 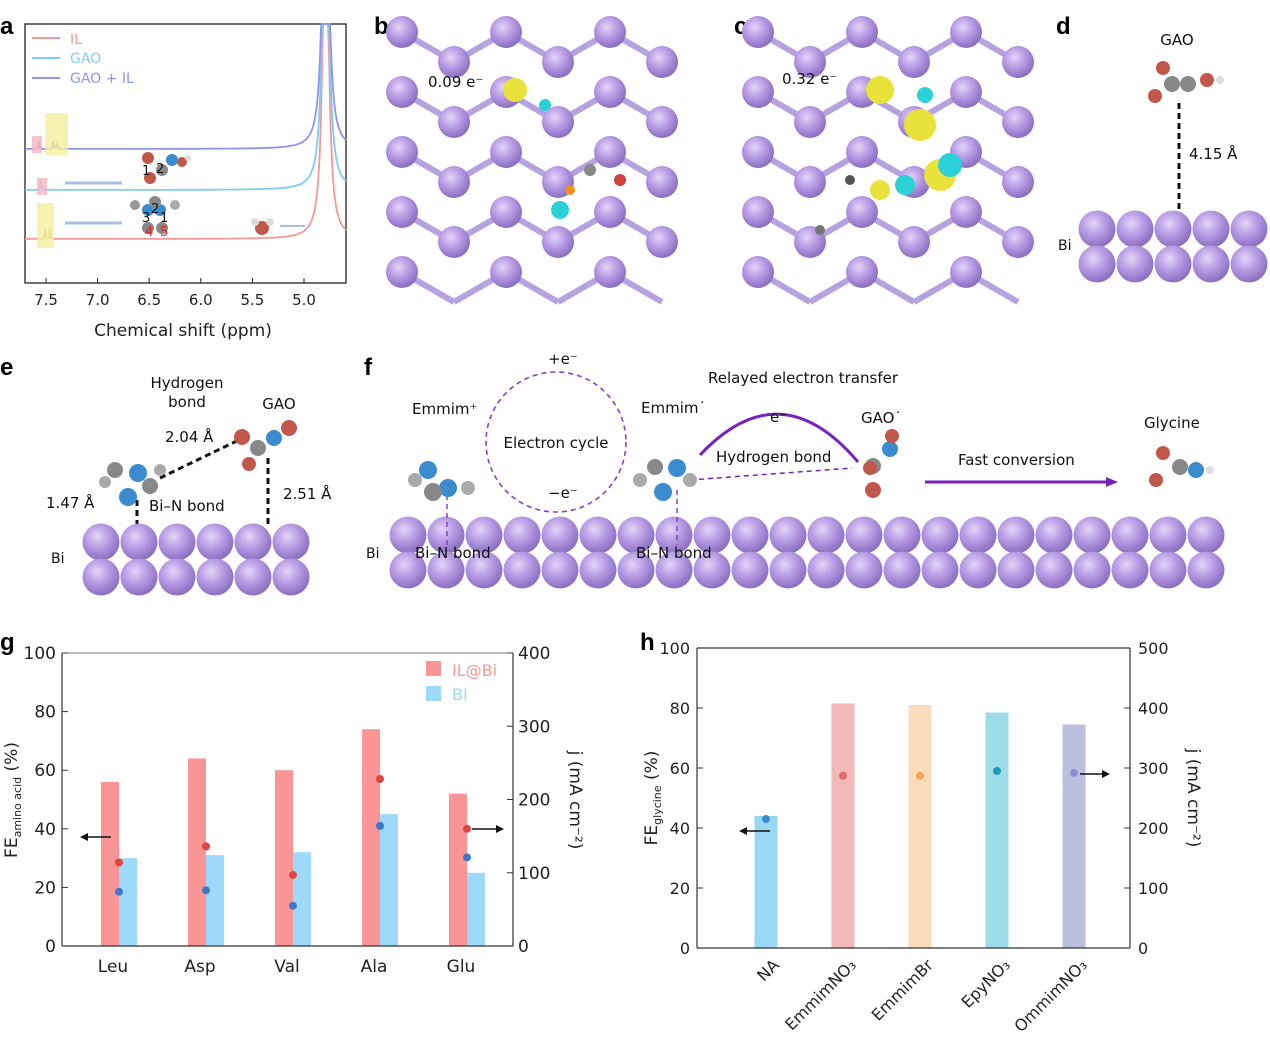 What do you see at coordinates (555, 443) in the screenshot?
I see `svg-text: Electron cycle` at bounding box center [555, 443].